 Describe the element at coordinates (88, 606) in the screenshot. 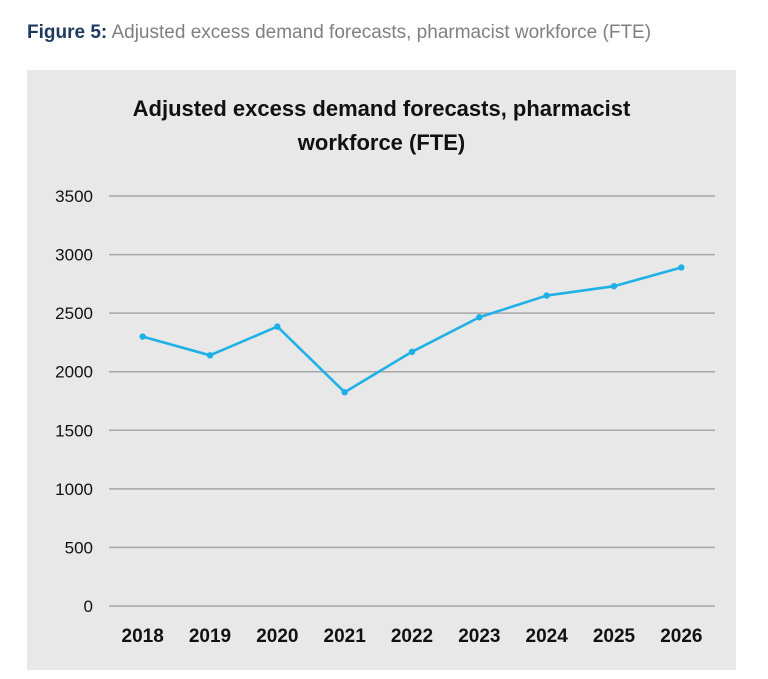

I see `y-tick-label: 0` at that location.